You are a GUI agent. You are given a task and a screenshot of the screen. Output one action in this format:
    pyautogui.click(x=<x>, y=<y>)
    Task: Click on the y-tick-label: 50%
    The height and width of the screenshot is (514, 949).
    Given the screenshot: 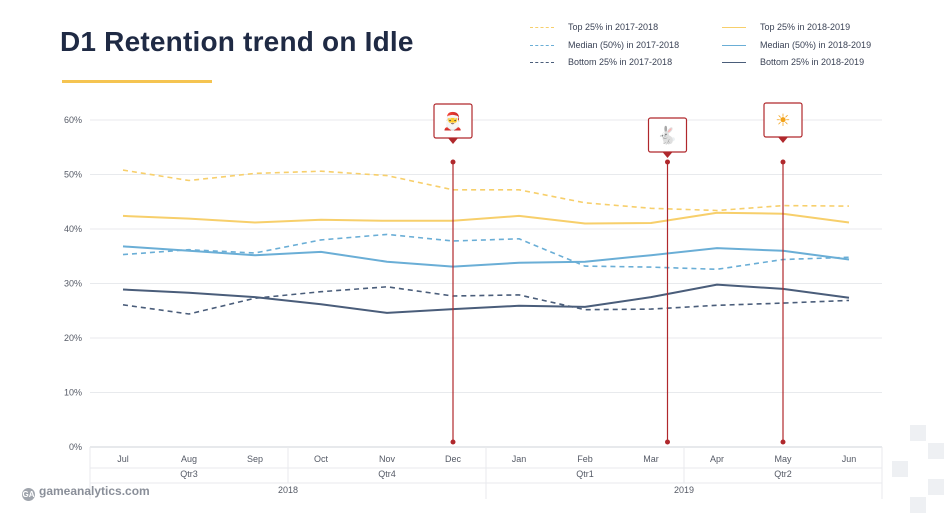 What is the action you would take?
    pyautogui.click(x=73, y=175)
    